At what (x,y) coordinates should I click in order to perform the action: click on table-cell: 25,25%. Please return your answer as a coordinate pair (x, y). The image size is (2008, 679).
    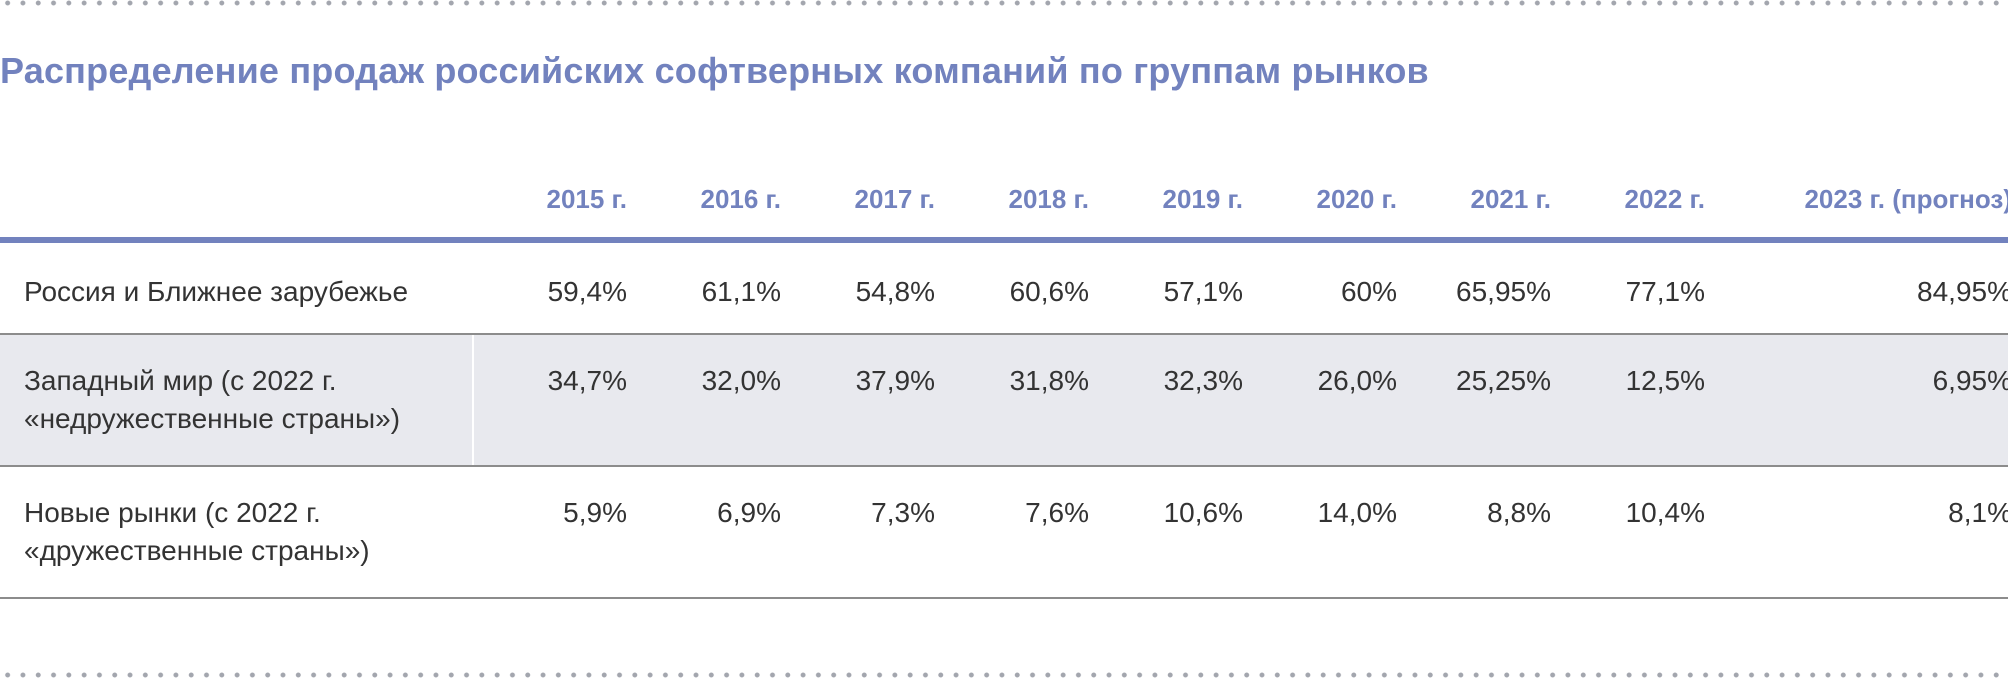
    Looking at the image, I should click on (1474, 400).